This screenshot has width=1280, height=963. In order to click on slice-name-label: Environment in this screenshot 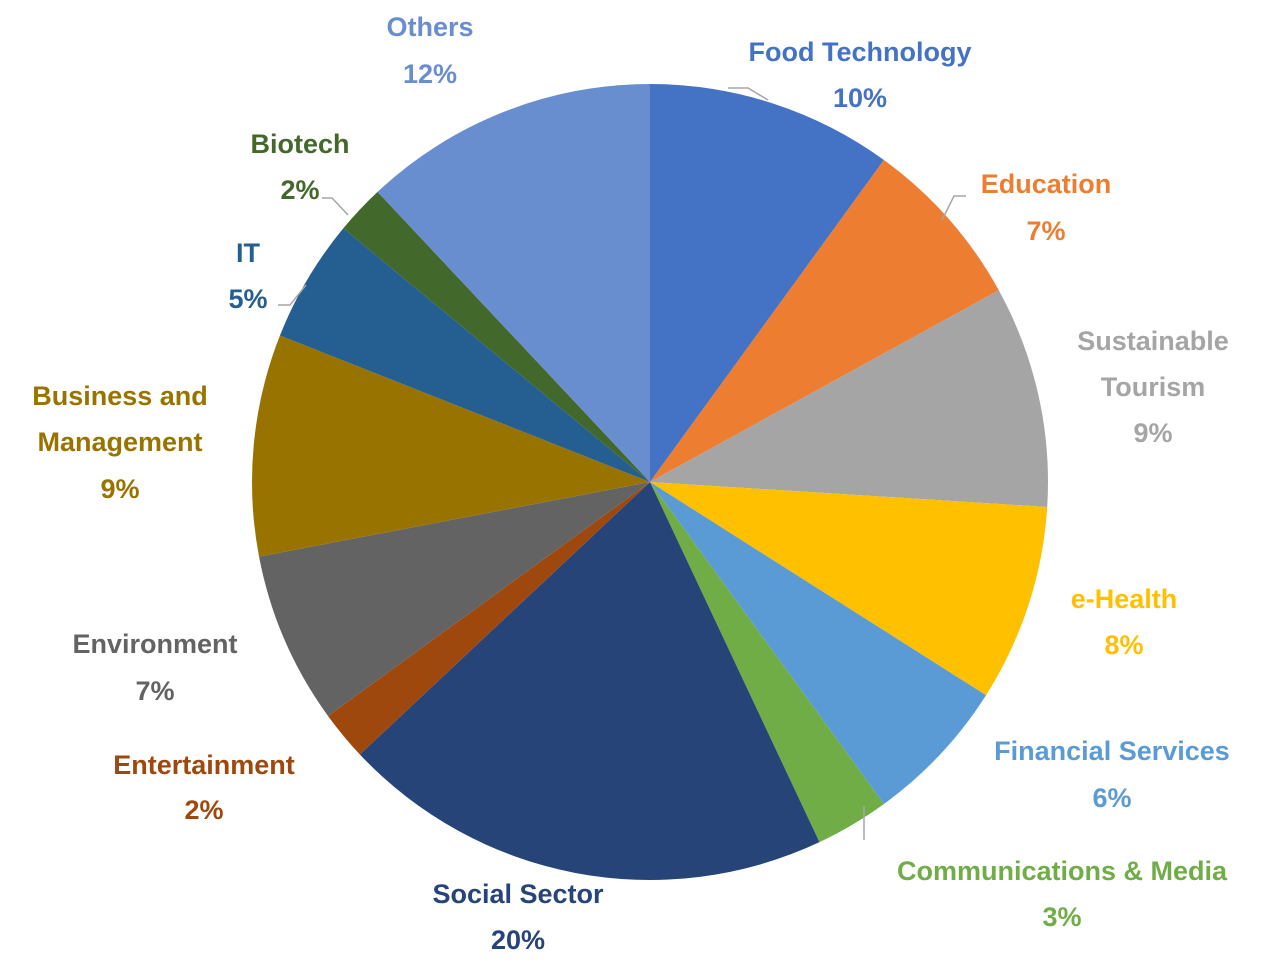, I will do `click(154, 644)`.